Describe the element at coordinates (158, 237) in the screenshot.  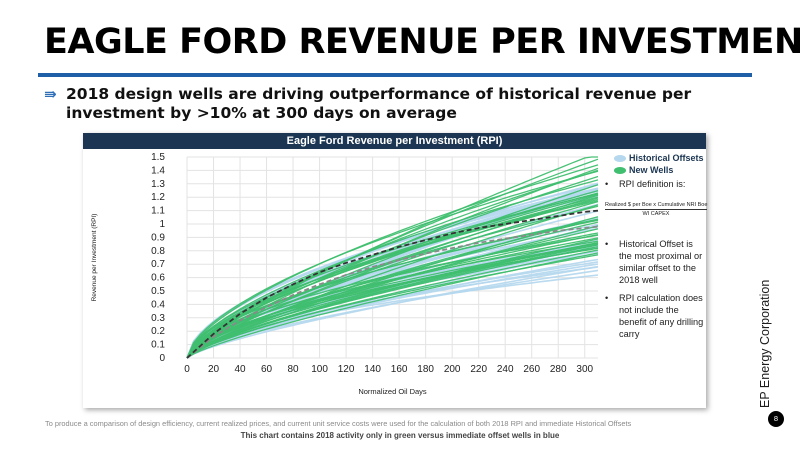
I see `y-tick-label: 0.9` at that location.